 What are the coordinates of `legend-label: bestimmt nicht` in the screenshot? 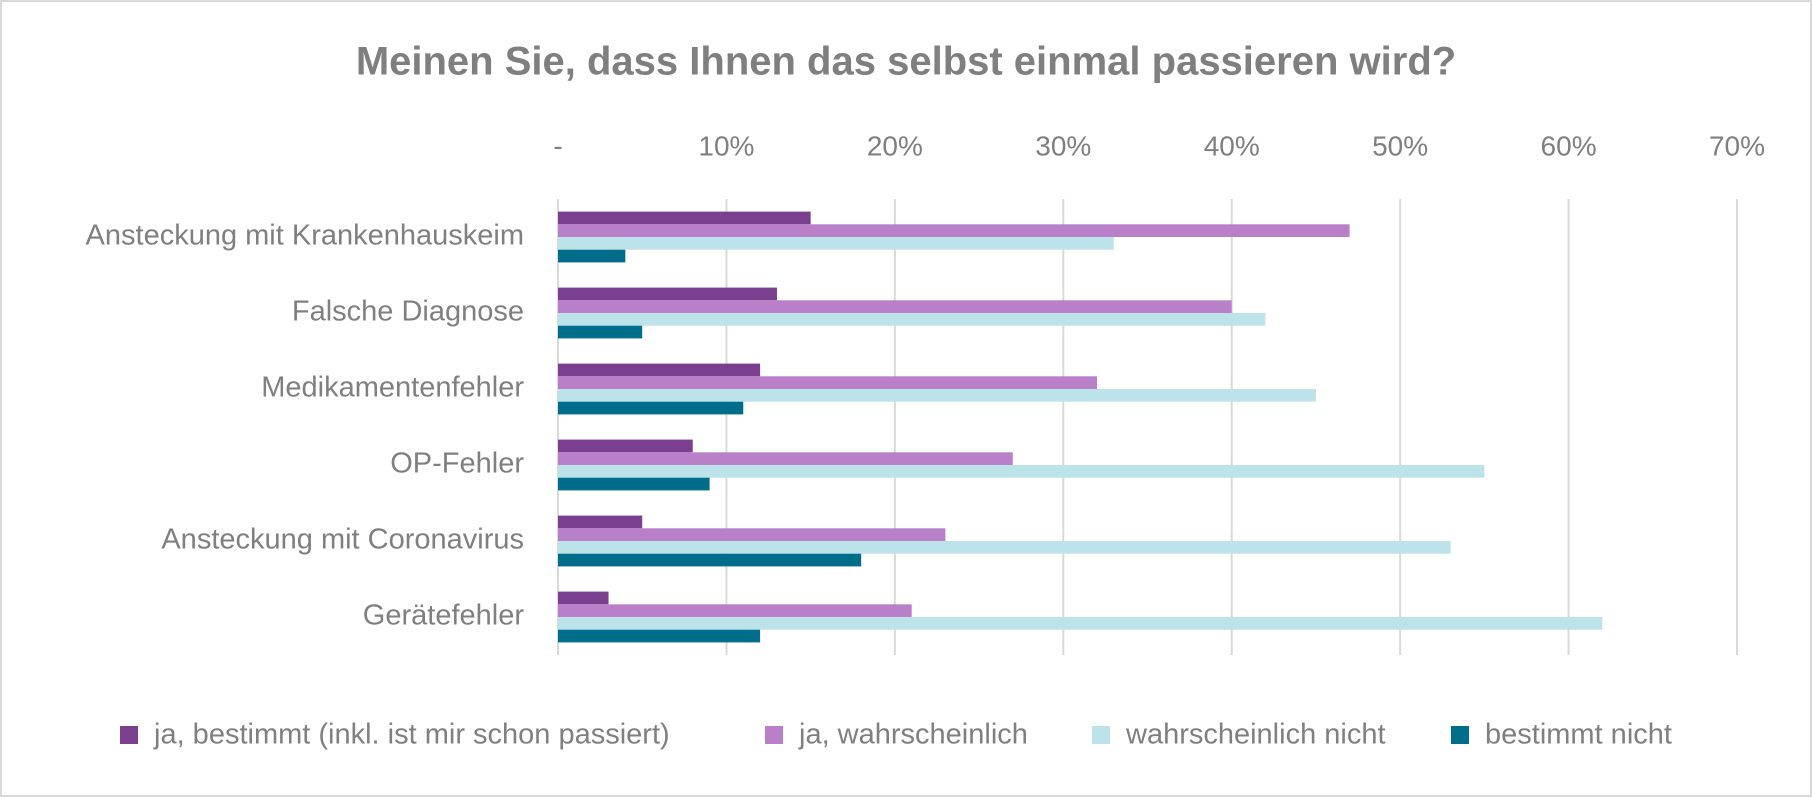 It's located at (1578, 735).